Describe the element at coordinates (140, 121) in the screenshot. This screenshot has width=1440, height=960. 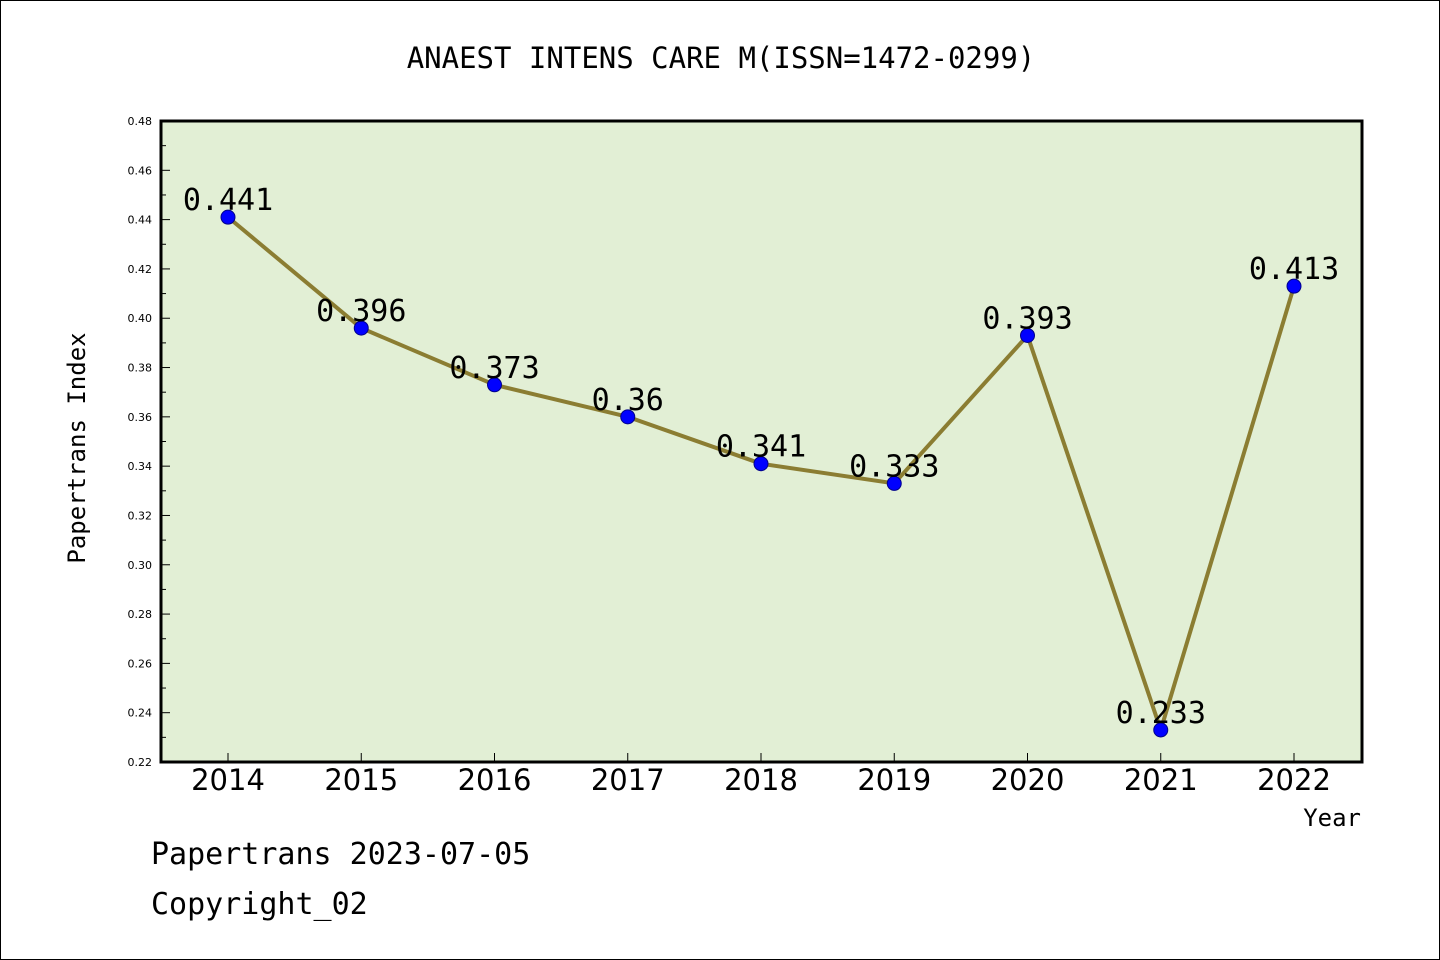
I see `y-tick-label: 0.48` at that location.